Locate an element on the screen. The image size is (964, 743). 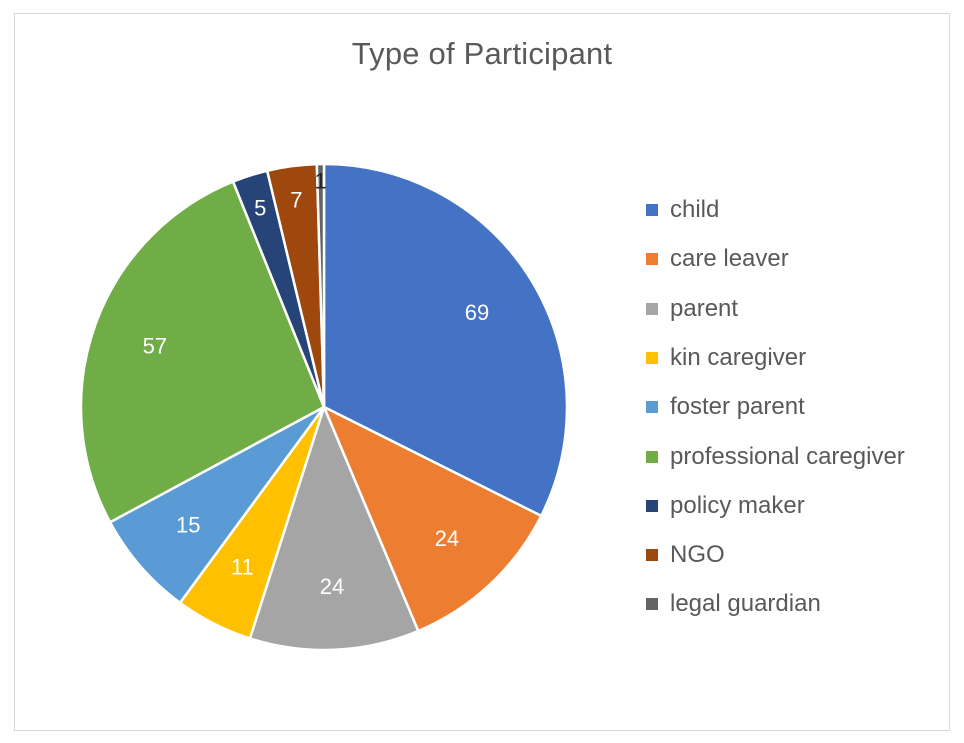
legend-item-kin-caregiver: kin caregiver is located at coordinates (796, 358).